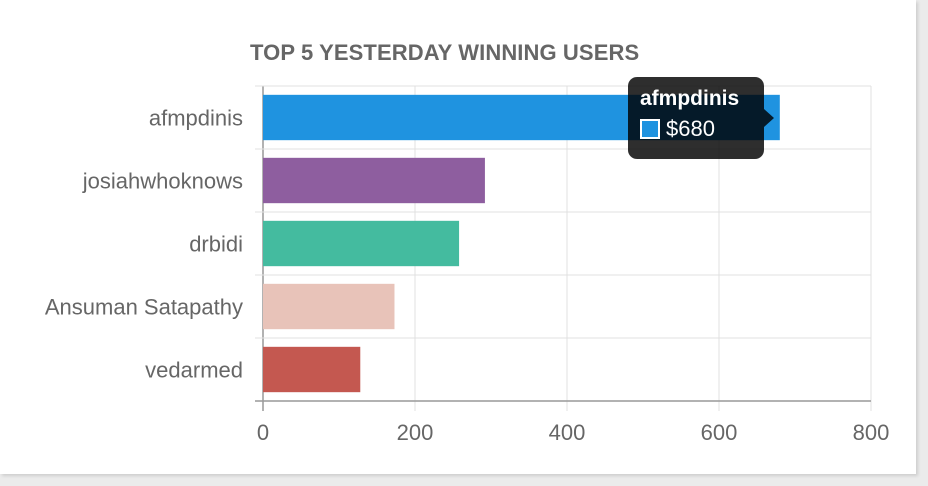 Image resolution: width=928 pixels, height=486 pixels. I want to click on x-tick-label: 0, so click(263, 432).